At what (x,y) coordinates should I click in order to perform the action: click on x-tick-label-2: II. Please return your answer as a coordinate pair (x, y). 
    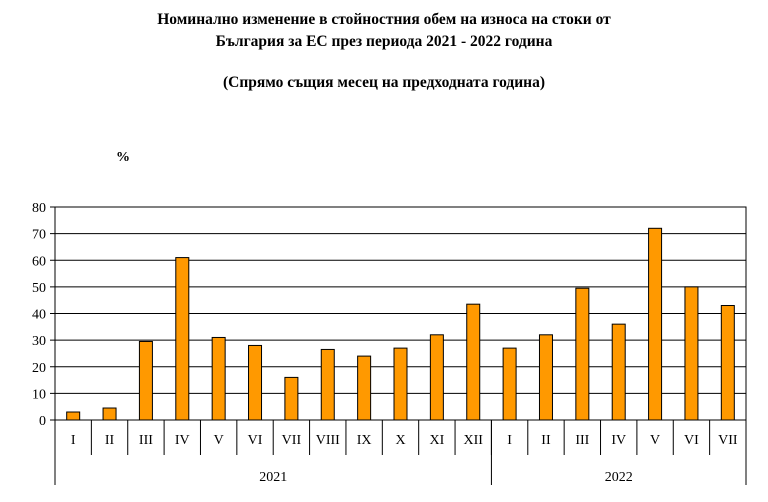
    Looking at the image, I should click on (110, 440).